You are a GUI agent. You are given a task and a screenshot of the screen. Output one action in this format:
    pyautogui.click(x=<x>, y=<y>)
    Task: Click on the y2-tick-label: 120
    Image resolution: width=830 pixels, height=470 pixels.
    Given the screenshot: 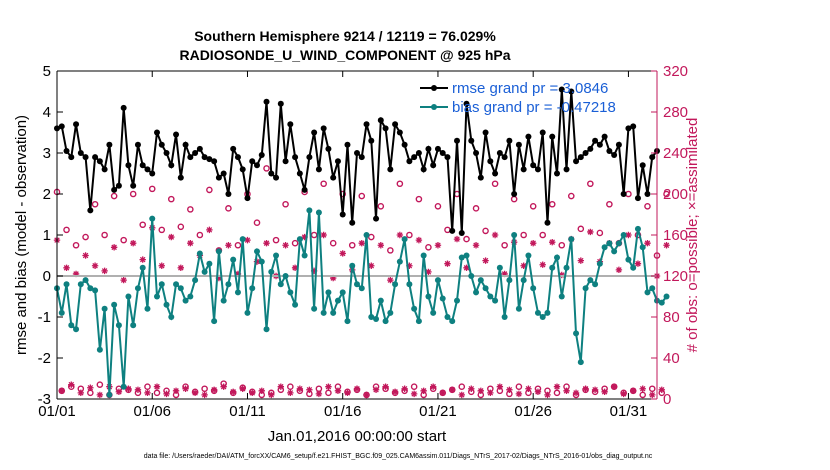 What is the action you would take?
    pyautogui.click(x=675, y=276)
    